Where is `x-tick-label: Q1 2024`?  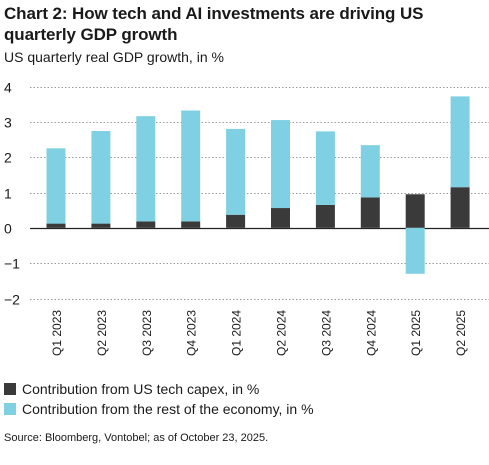
x-tick-label: Q1 2024 is located at coordinates (237, 333).